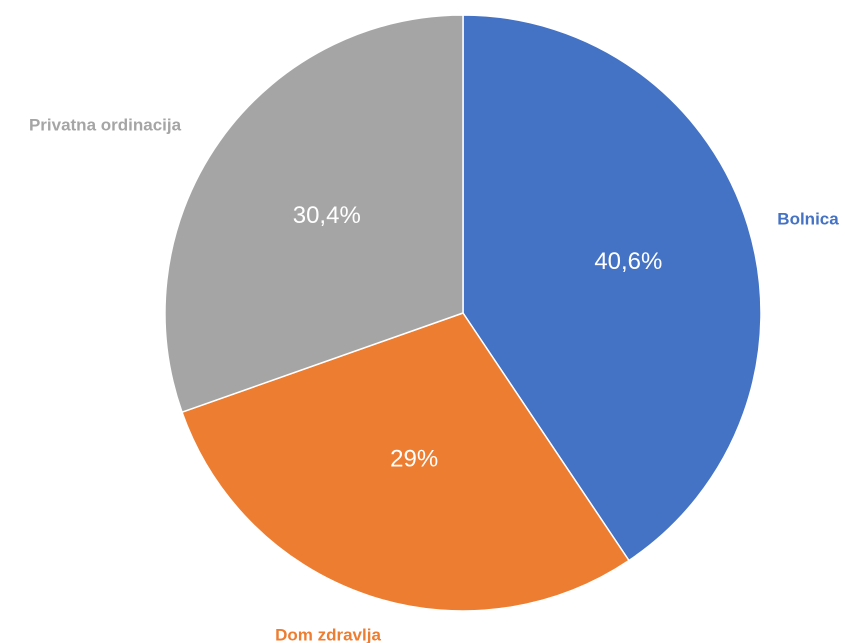  Describe the element at coordinates (808, 218) in the screenshot. I see `category-label-bolnica: Bolnica` at that location.